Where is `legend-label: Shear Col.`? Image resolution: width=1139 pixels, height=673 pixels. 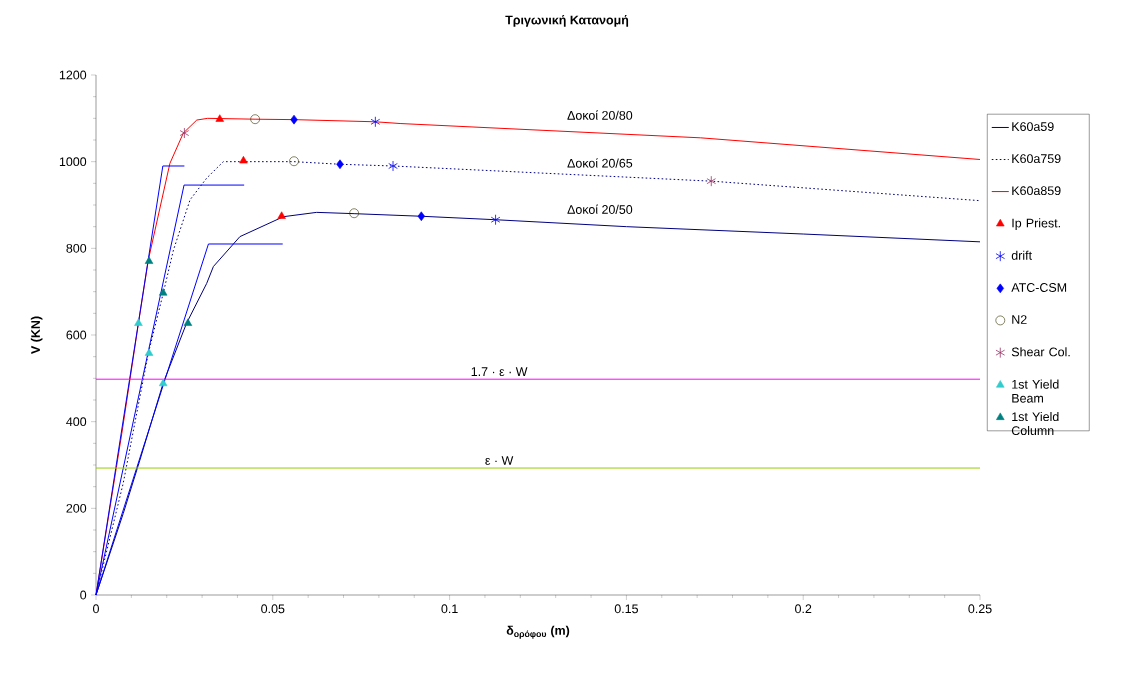
legend-label: Shear Col. is located at coordinates (1040, 352).